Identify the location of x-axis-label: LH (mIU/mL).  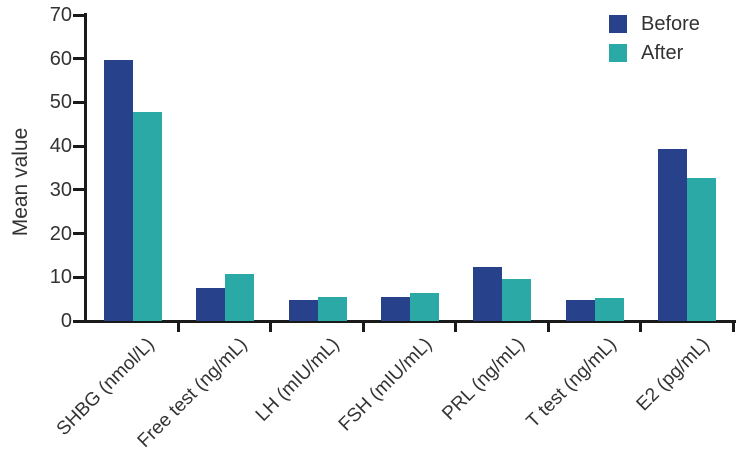
(298, 380).